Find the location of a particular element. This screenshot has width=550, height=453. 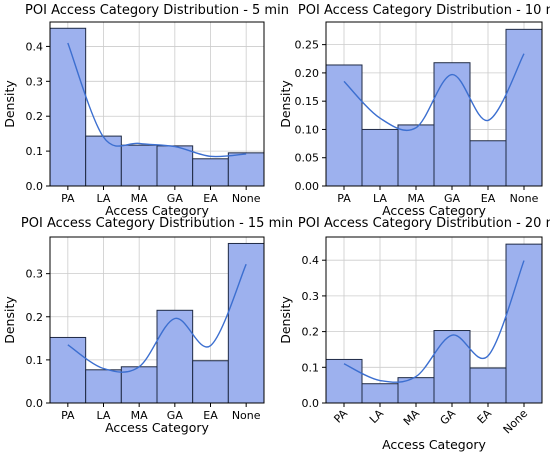

y-tick-label: 0.25 is located at coordinates (307, 45).